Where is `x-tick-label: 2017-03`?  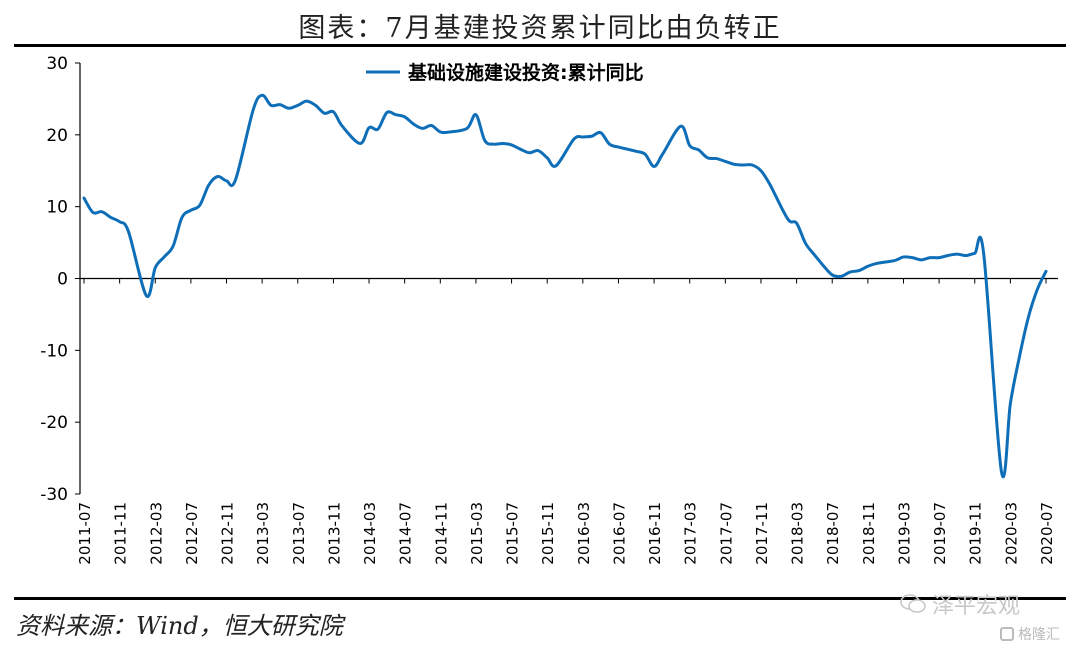
x-tick-label: 2017-03 is located at coordinates (691, 533).